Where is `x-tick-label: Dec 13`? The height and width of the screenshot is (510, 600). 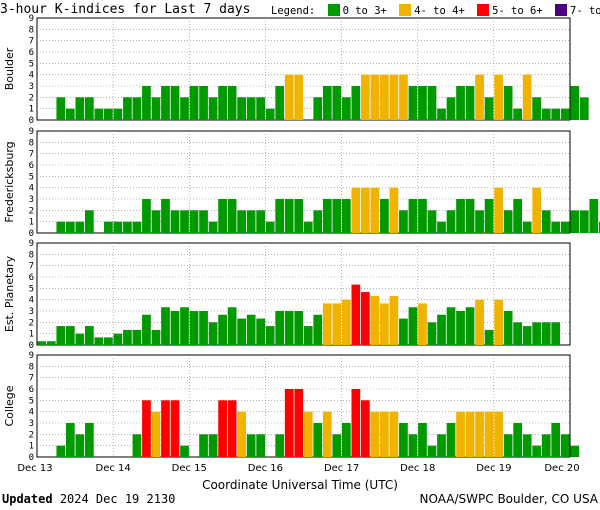 x-tick-label: Dec 13 is located at coordinates (34, 468).